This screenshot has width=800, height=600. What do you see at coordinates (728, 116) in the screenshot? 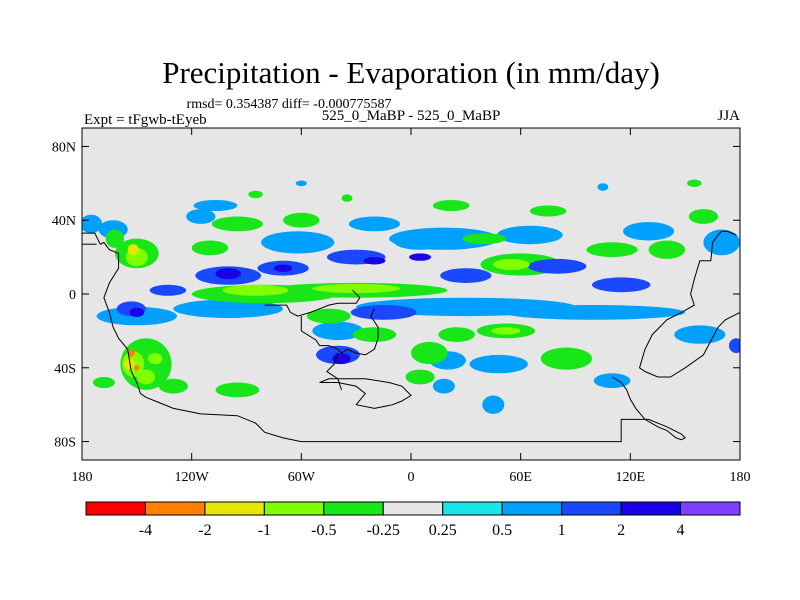
I see `season-label: JJA` at bounding box center [728, 116].